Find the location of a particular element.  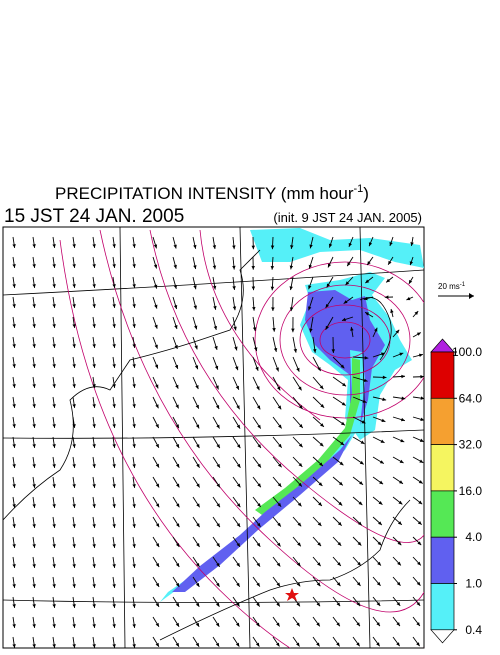

title-exponent: -1 is located at coordinates (359, 189).